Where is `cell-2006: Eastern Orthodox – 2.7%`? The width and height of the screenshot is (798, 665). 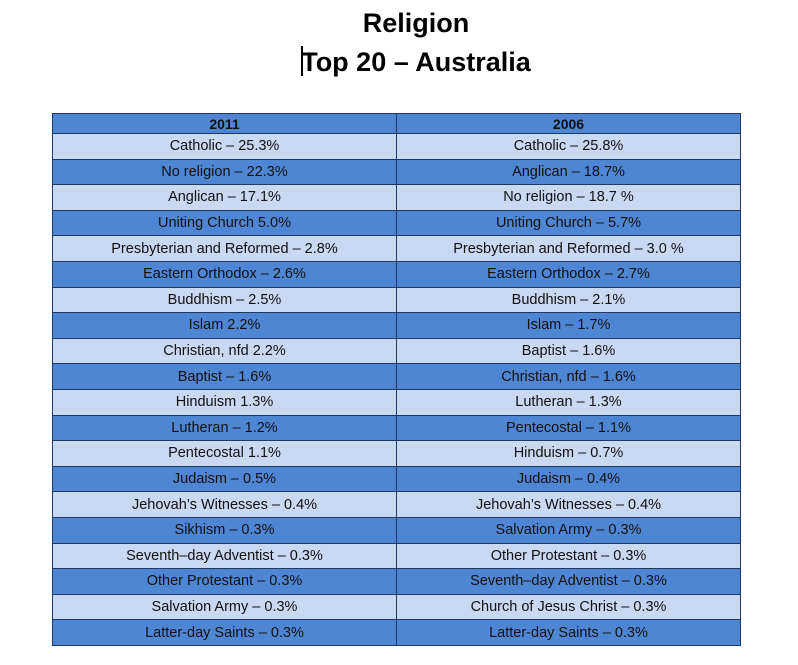
cell-2006: Eastern Orthodox – 2.7% is located at coordinates (568, 274).